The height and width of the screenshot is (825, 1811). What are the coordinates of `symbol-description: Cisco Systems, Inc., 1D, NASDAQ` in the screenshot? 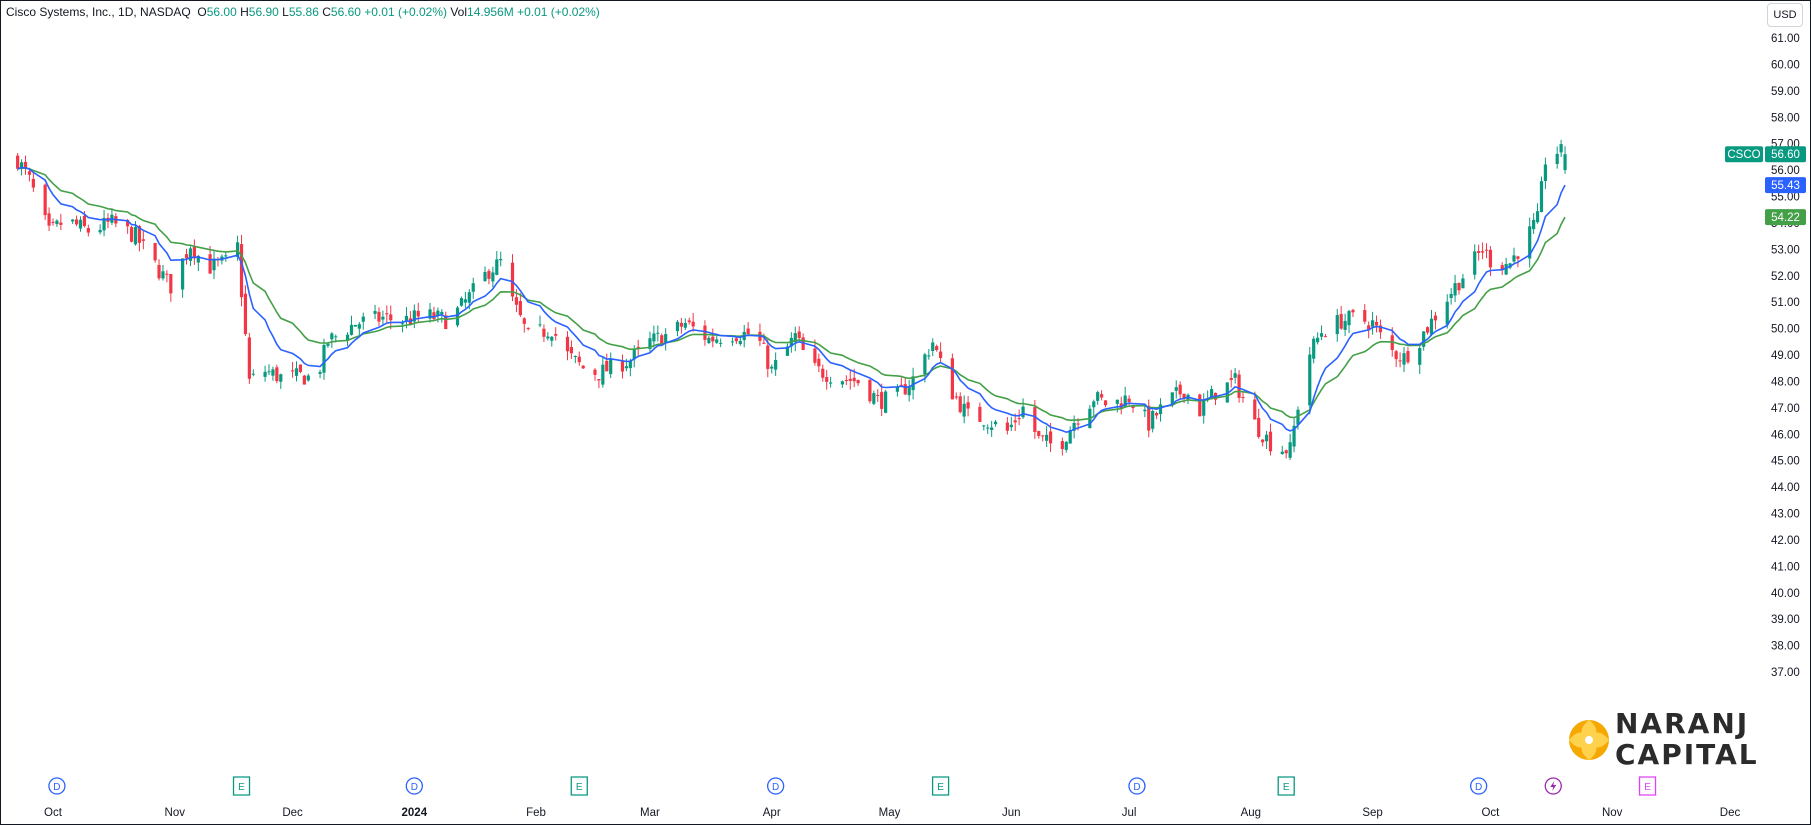 It's located at (98, 12).